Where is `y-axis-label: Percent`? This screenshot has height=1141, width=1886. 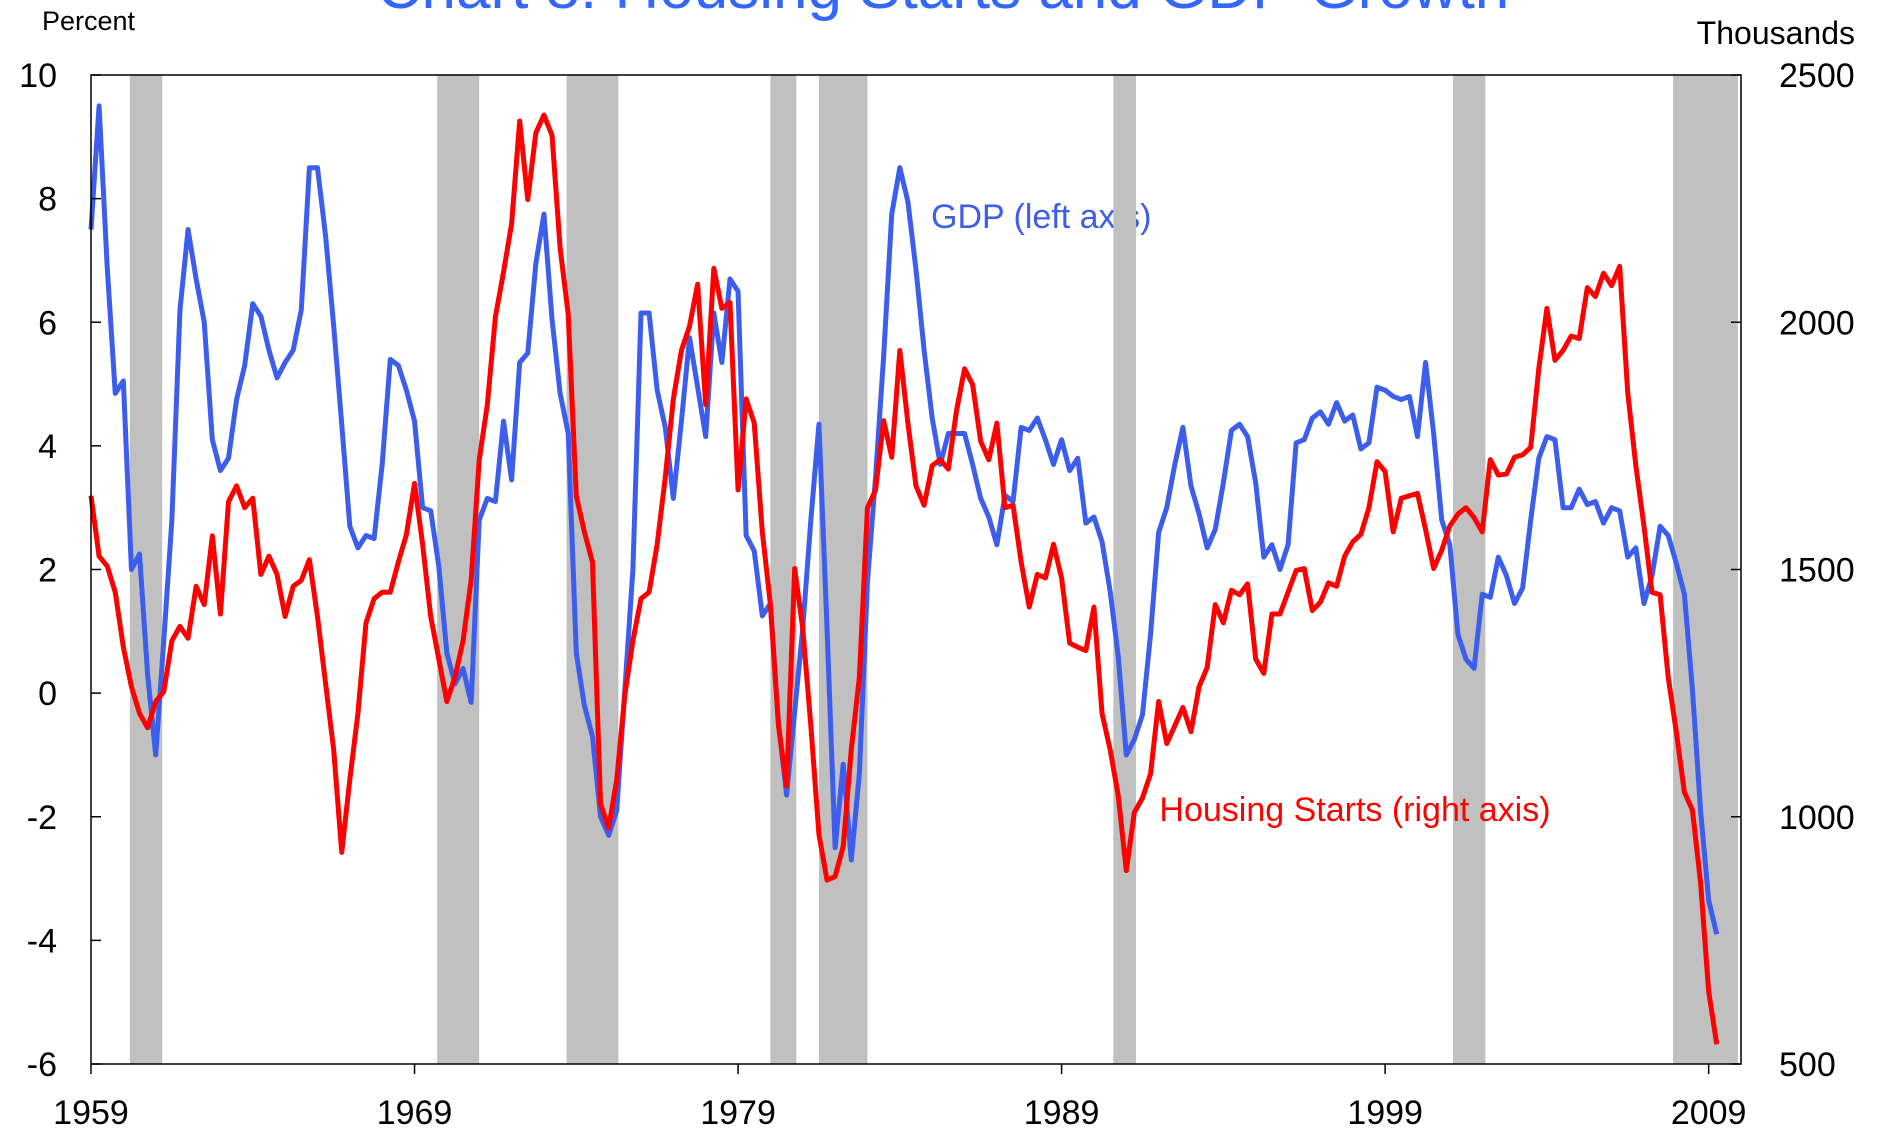 y-axis-label: Percent is located at coordinates (89, 21).